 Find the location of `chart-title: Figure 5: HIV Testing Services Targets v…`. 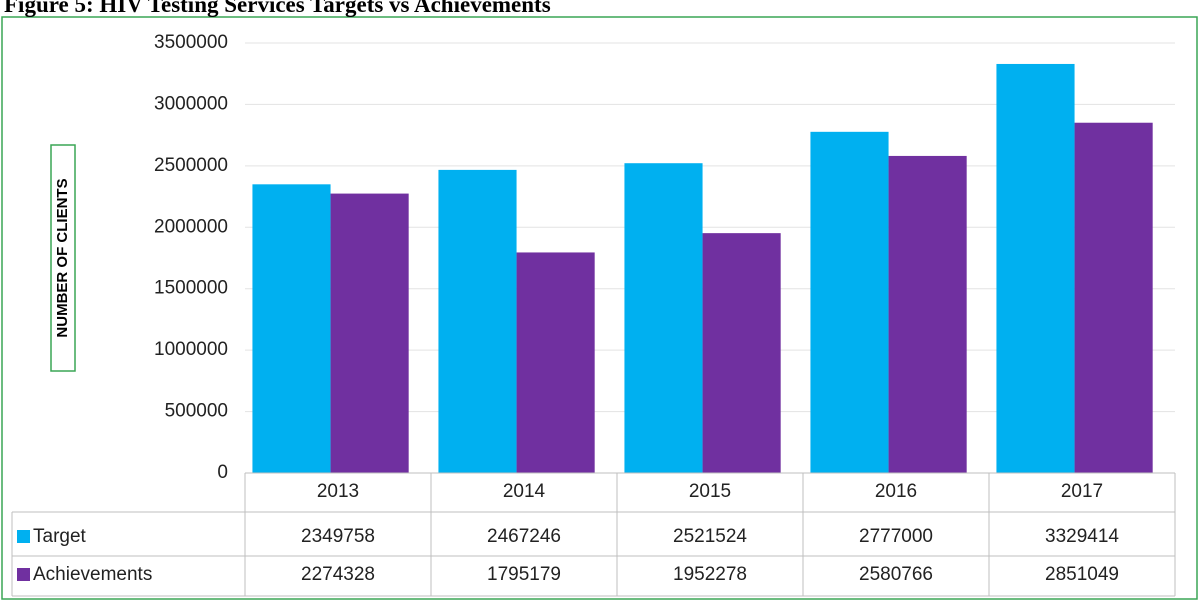

chart-title: Figure 5: HIV Testing Services Targets v… is located at coordinates (277, 8).